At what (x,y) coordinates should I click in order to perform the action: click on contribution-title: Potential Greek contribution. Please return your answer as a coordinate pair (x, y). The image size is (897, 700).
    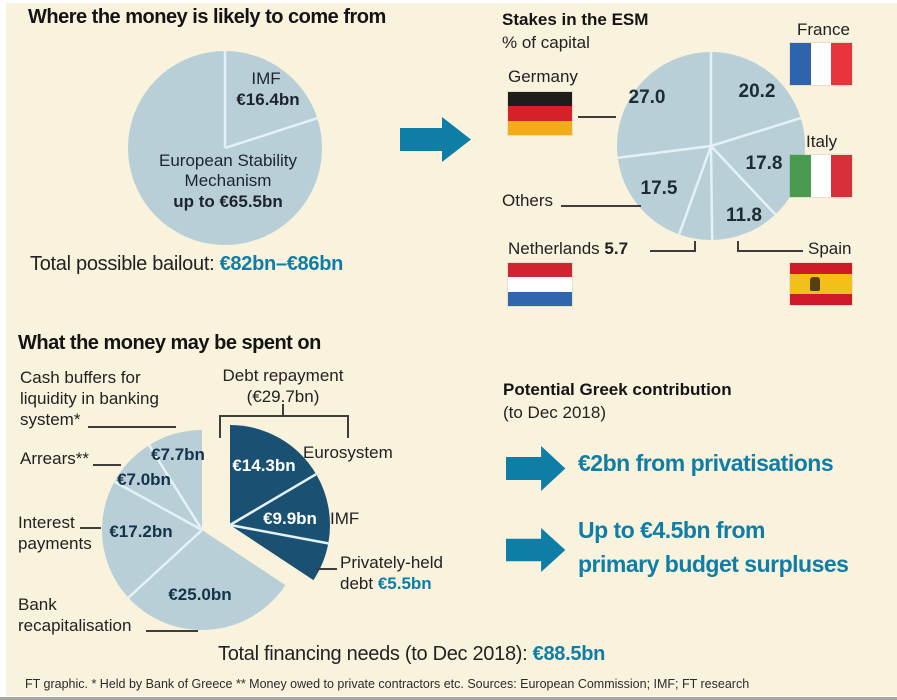
    Looking at the image, I should click on (617, 389).